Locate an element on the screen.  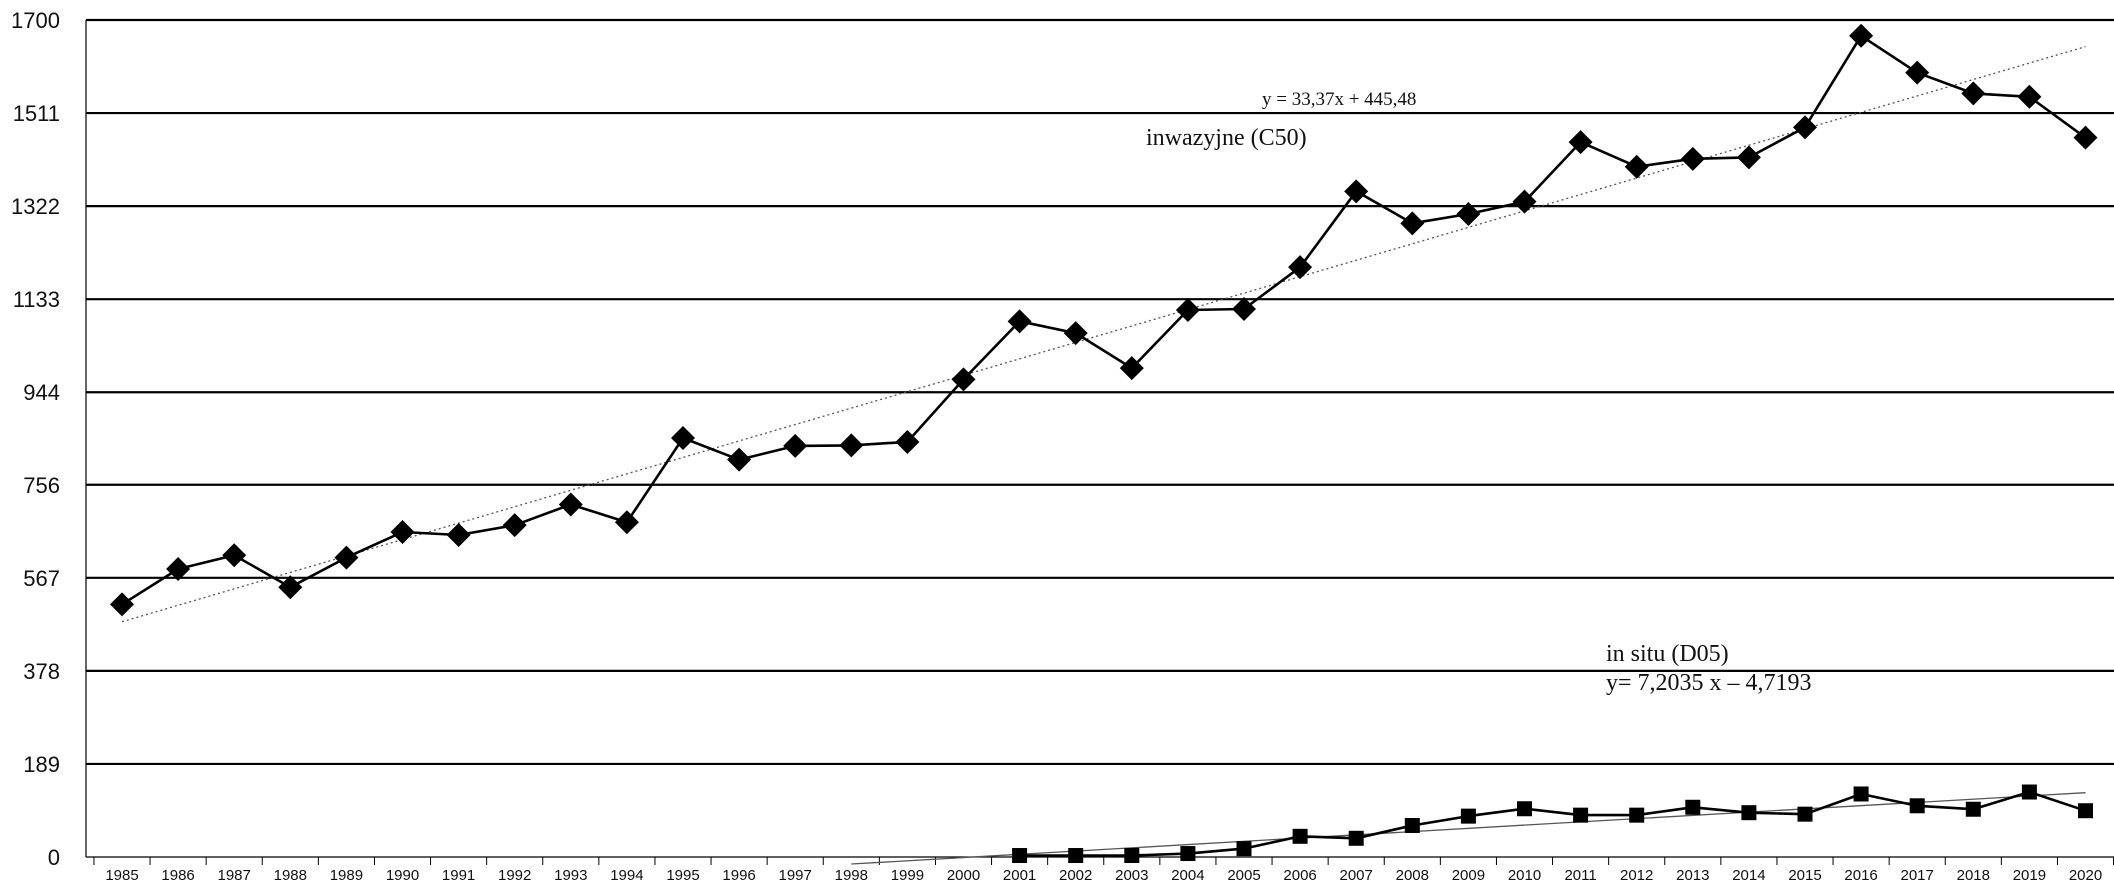
y-tick-label: 1700 is located at coordinates (35, 20).